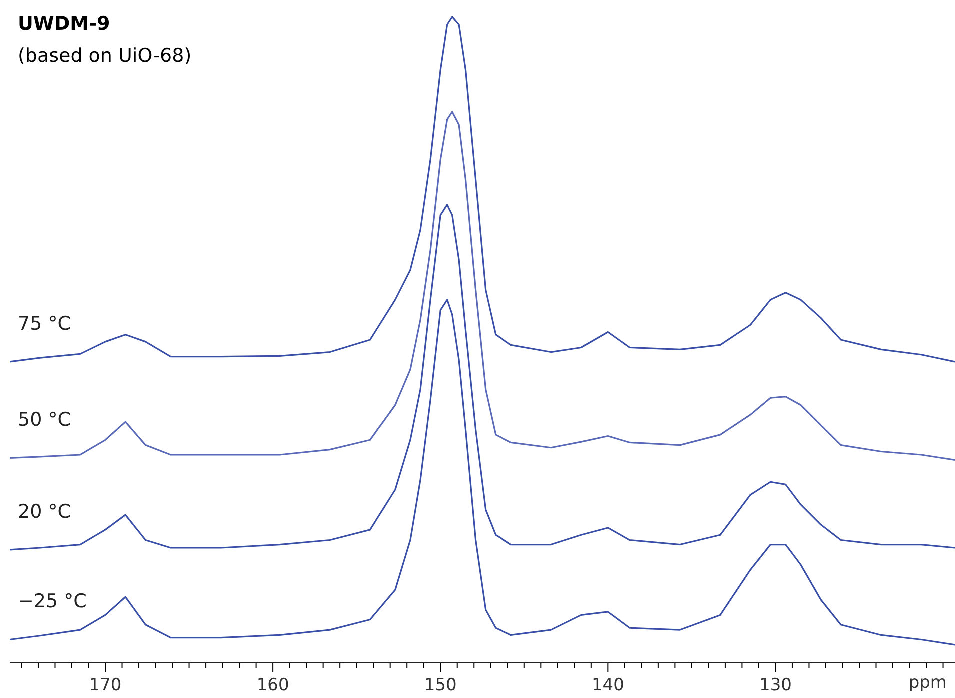  What do you see at coordinates (775, 686) in the screenshot?
I see `x-tick-label: 130` at bounding box center [775, 686].